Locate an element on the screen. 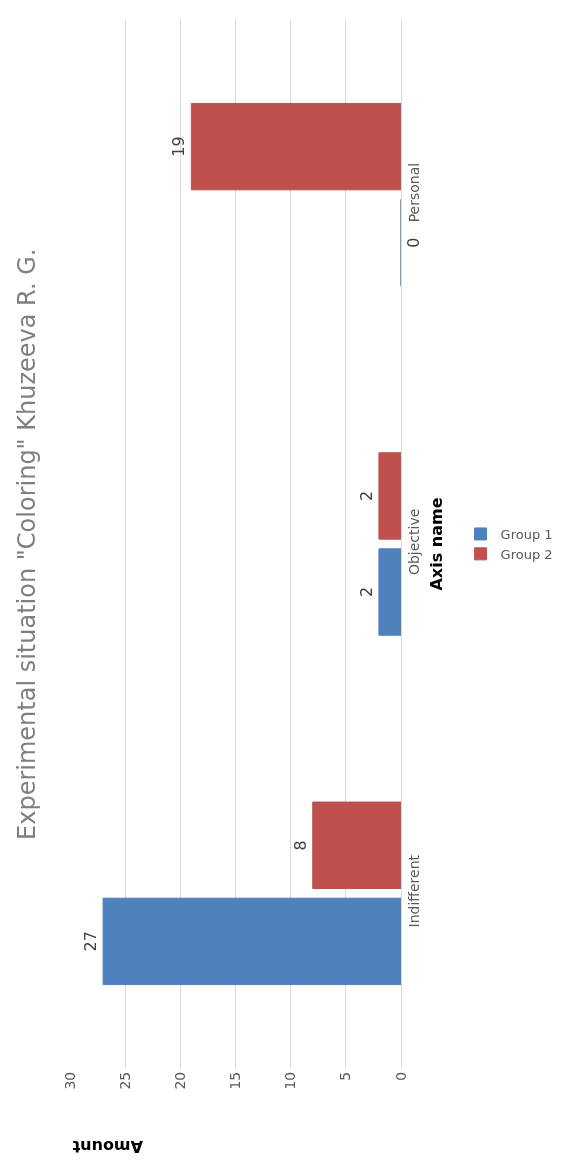 The height and width of the screenshot is (1168, 570). text: Experimental situation "Coloring" Khuzeeva R. G. is located at coordinates (26, 544).